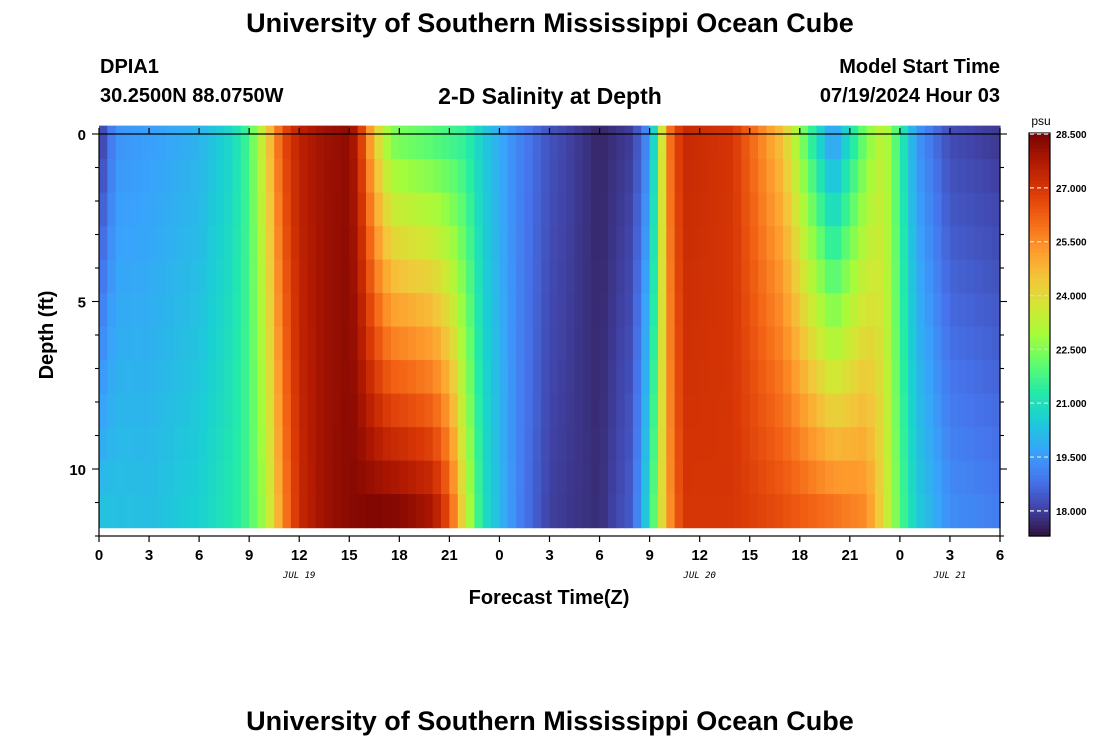 The width and height of the screenshot is (1100, 750). I want to click on x-axis-title: Forecast Time(Z), so click(549, 598).